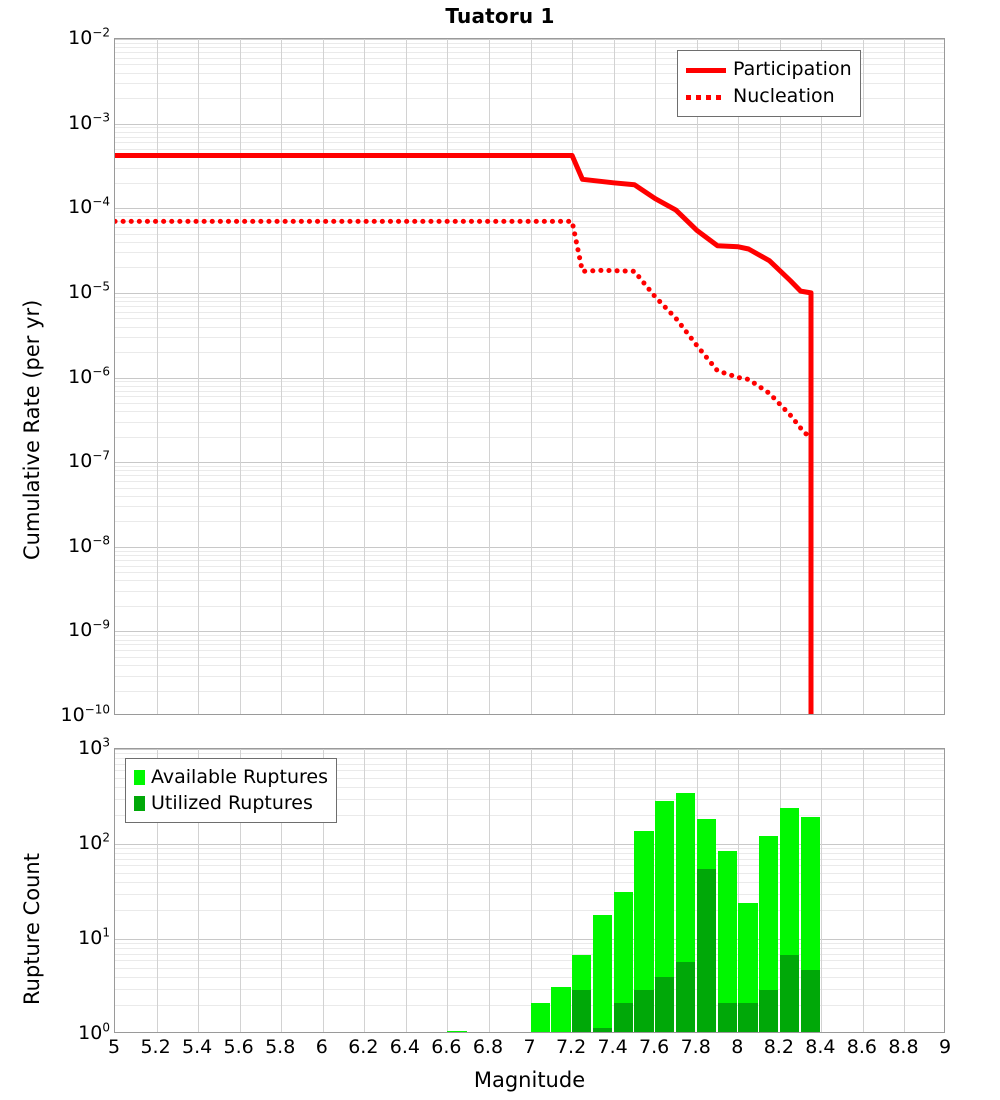  Describe the element at coordinates (155, 1047) in the screenshot. I see `x-tick-label: 5.2` at that location.